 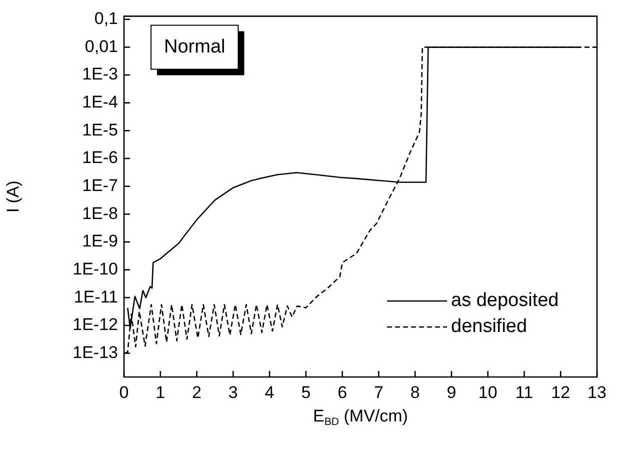 What do you see at coordinates (96, 296) in the screenshot?
I see `y-tick-label: 1E-11` at bounding box center [96, 296].